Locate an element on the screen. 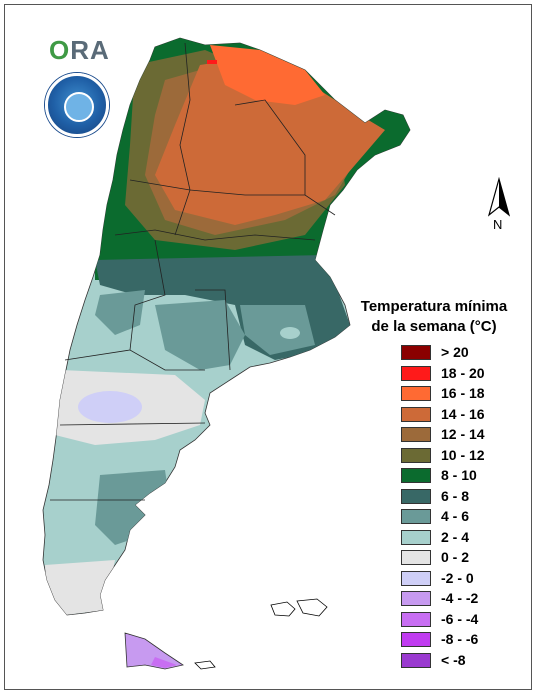 The image size is (538, 696). legend-label: -8 - -6 is located at coordinates (460, 639).